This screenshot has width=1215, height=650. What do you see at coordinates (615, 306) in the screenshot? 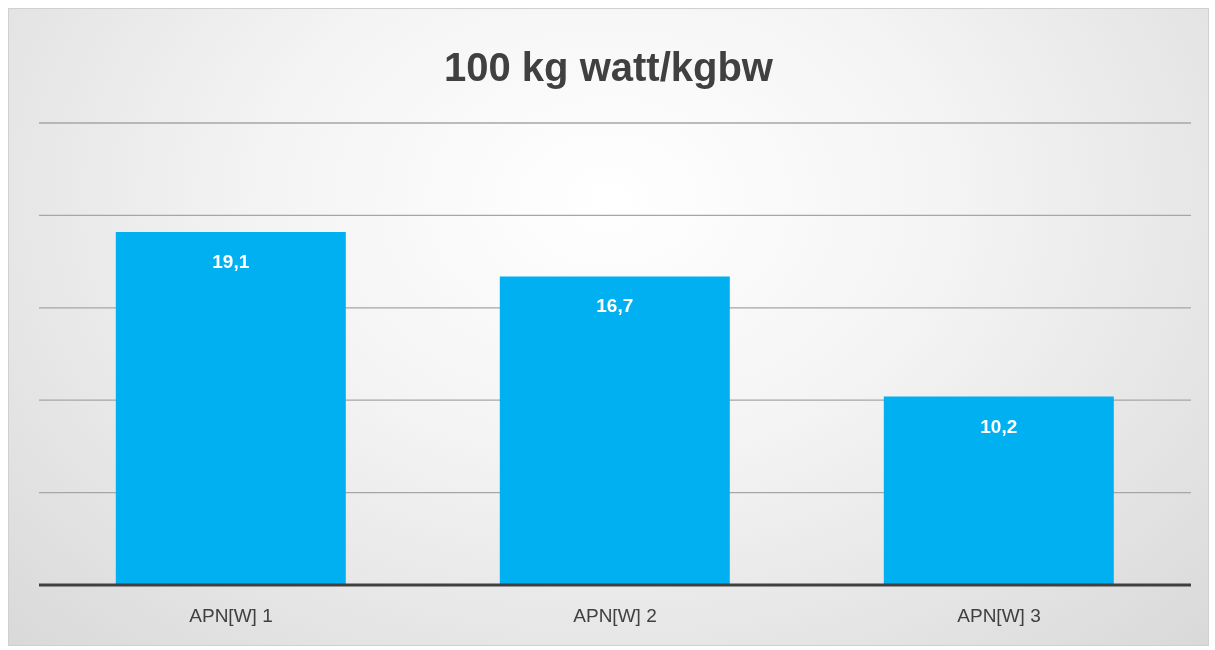
I see `data-label: 16,7` at bounding box center [615, 306].